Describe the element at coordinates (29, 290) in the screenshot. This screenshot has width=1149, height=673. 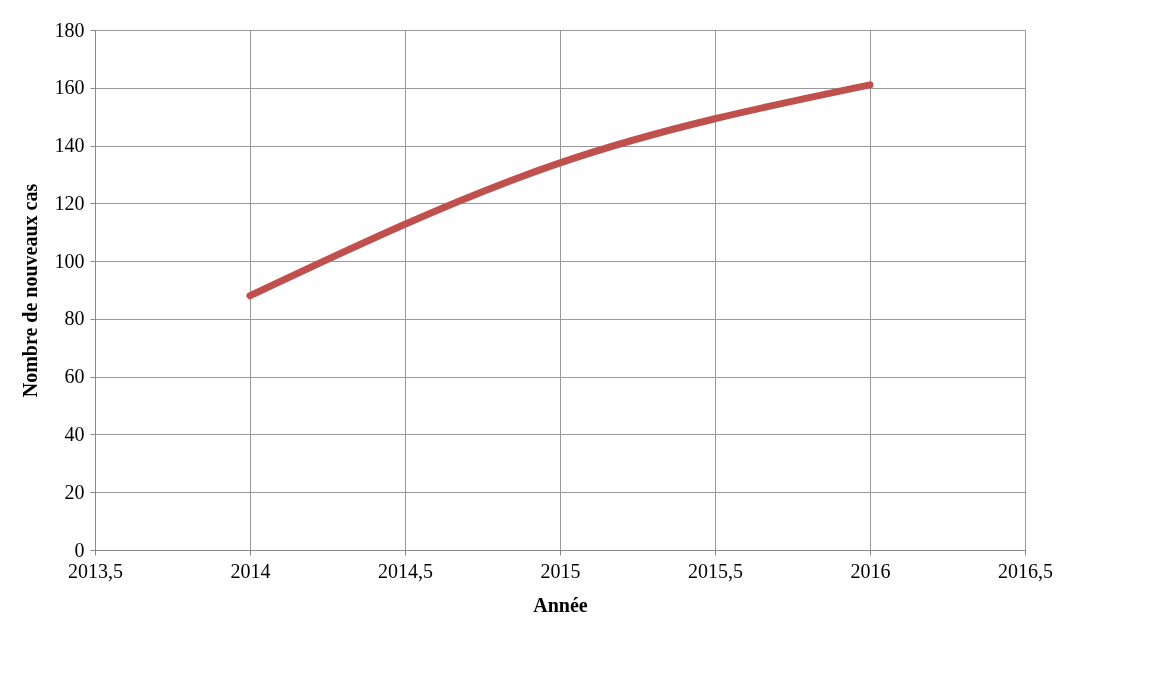
I see `y-axis-title: Nombre de nouveaux cas` at that location.